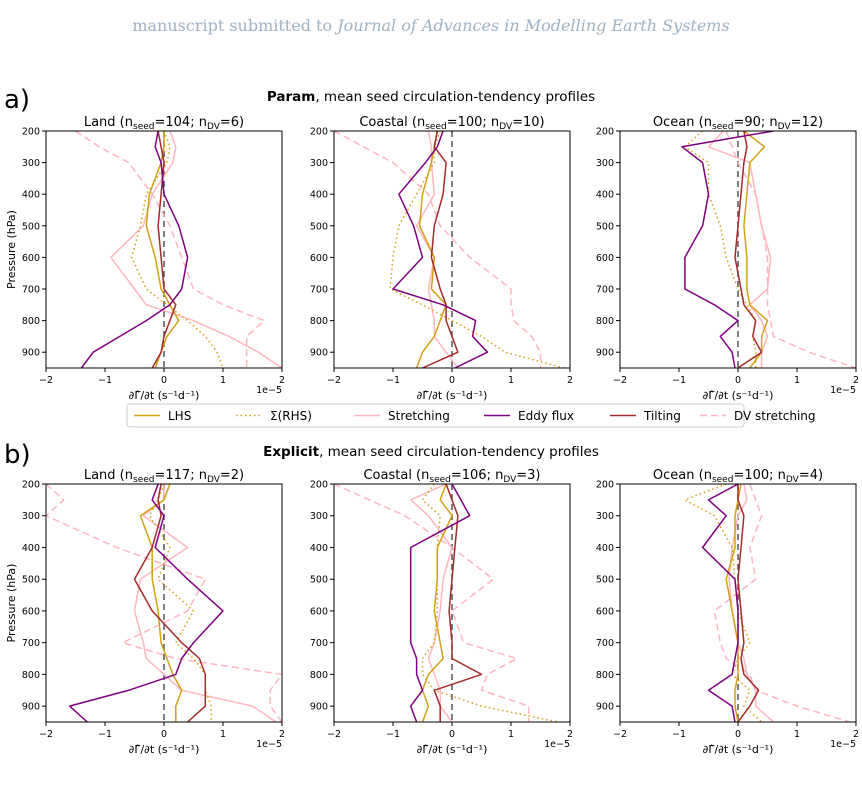 The width and height of the screenshot is (862, 785). I want to click on legend-frame, so click(435, 415).